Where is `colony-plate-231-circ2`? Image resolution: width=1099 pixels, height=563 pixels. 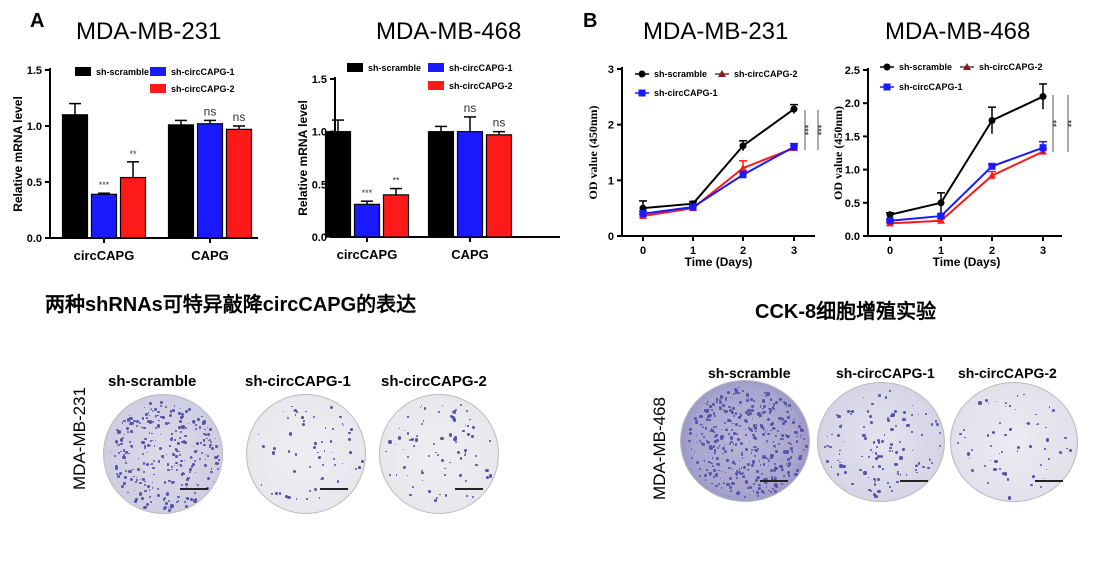 colony-plate-231-circ2 is located at coordinates (439, 454).